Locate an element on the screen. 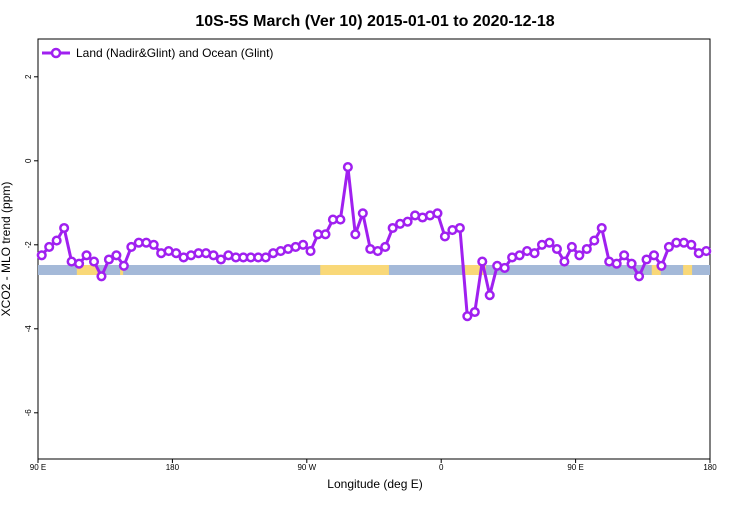 The width and height of the screenshot is (750, 505). x-tick-label: 90 W is located at coordinates (306, 467).